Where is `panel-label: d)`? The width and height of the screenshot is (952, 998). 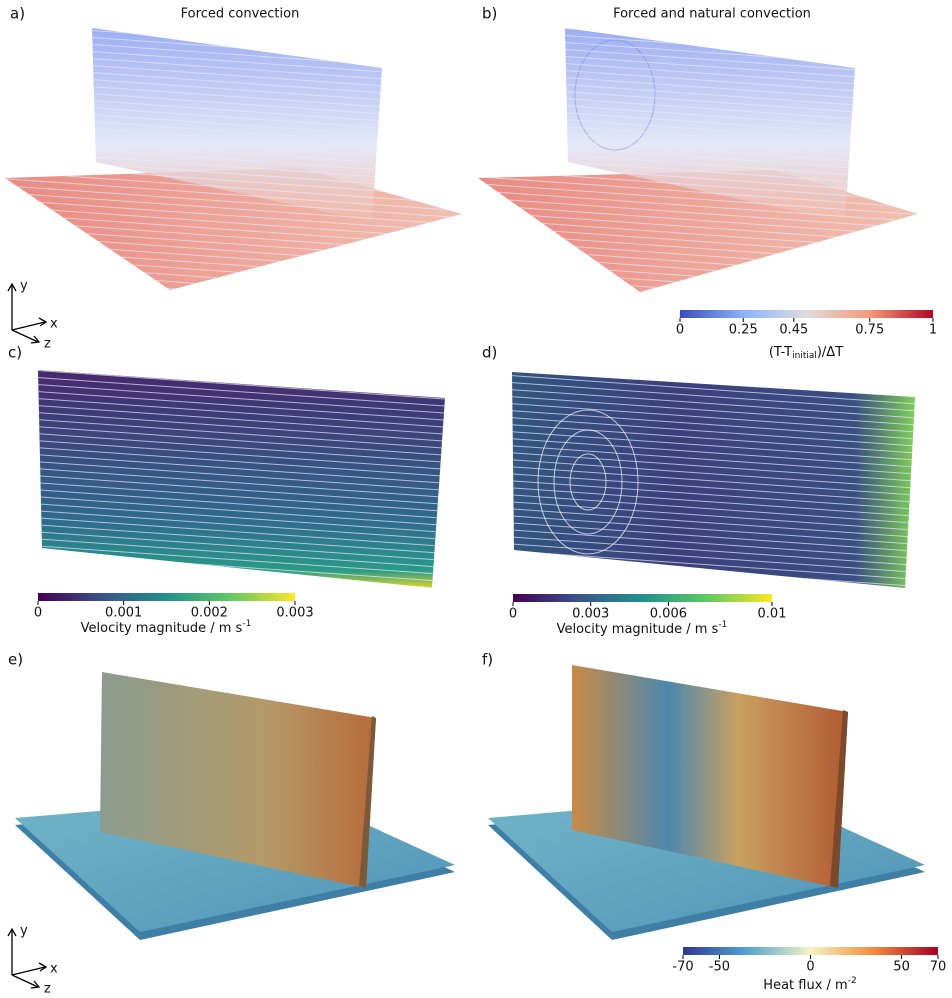
panel-label: d) is located at coordinates (489, 353).